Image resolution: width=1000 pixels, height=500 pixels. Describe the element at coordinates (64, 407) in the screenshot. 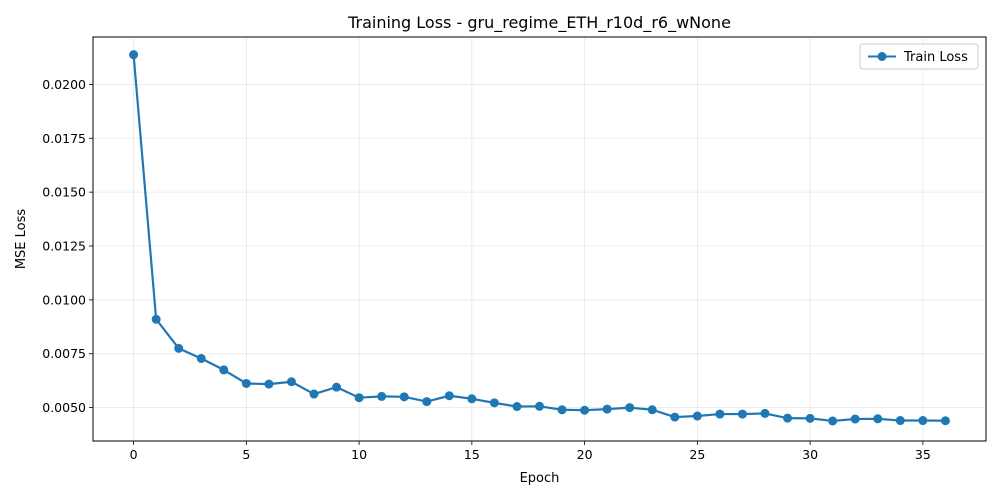

I see `y-tick-label: 0.0050` at that location.